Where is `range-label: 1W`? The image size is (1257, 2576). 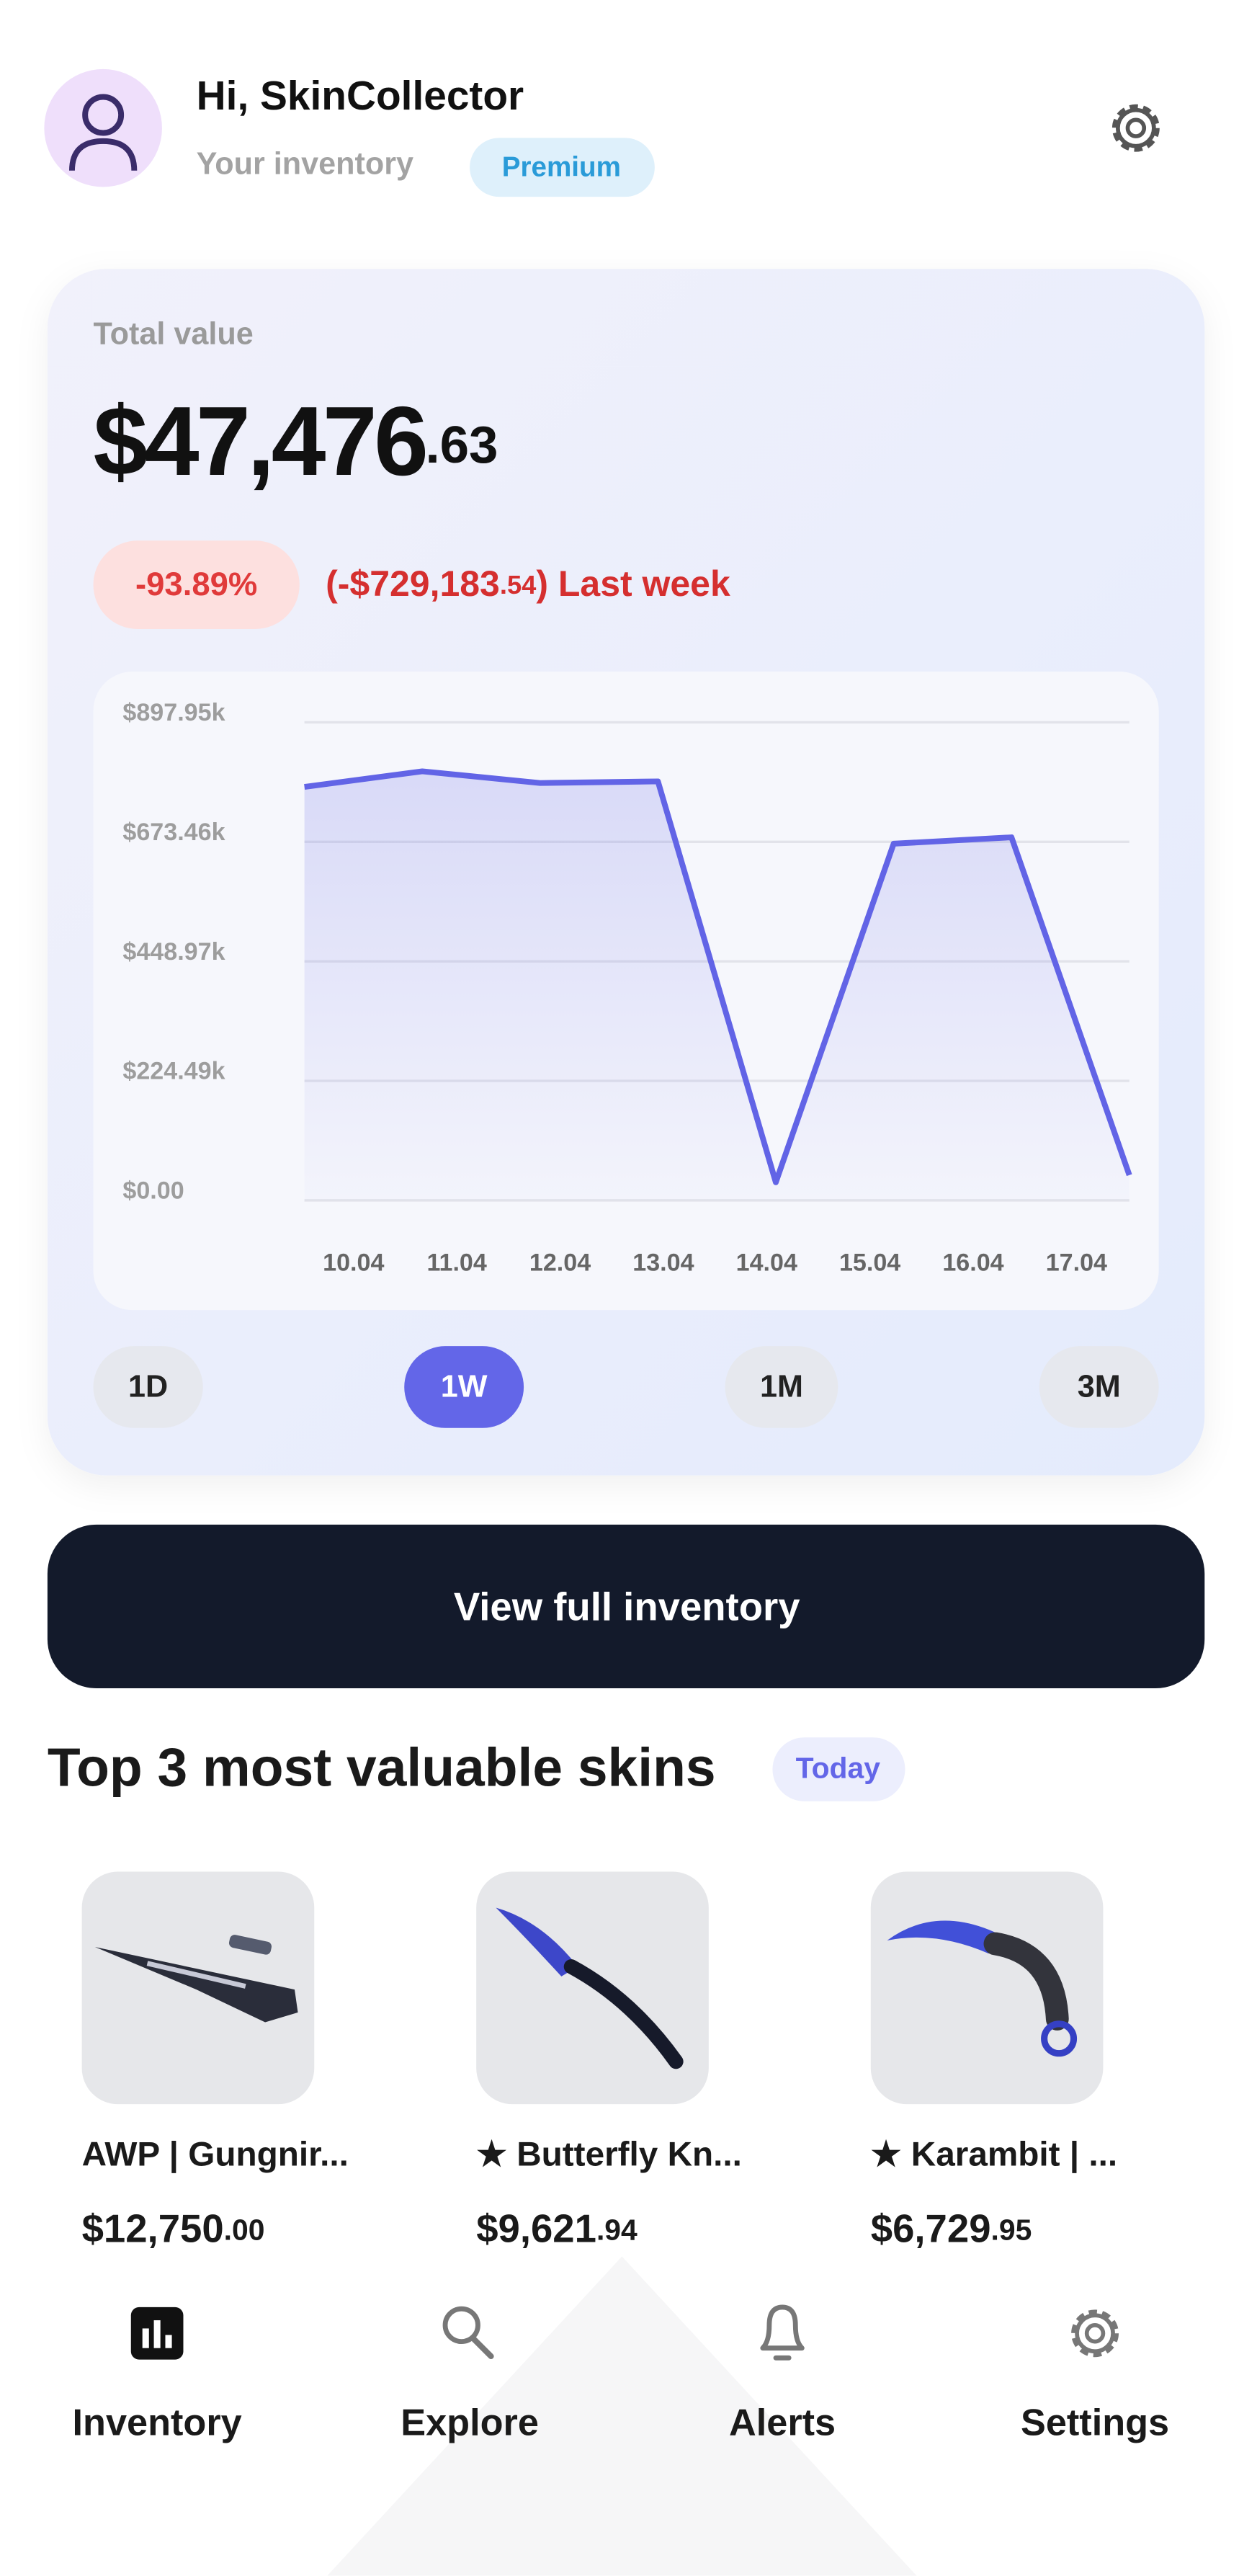
range-label: 1W is located at coordinates (464, 1387).